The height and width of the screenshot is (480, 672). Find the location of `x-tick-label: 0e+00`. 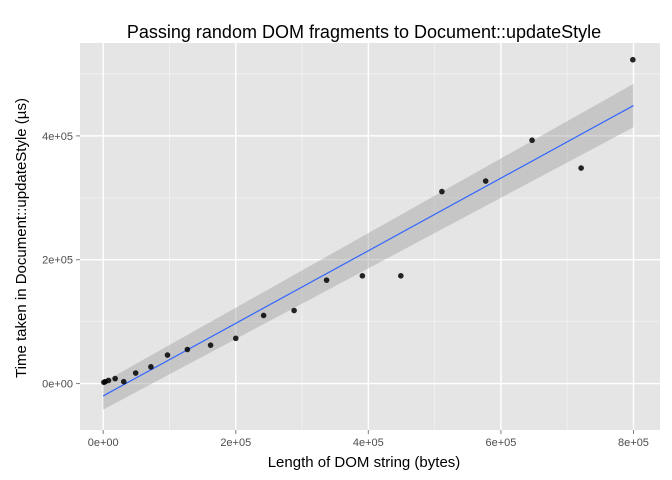

x-tick-label: 0e+00 is located at coordinates (103, 443).